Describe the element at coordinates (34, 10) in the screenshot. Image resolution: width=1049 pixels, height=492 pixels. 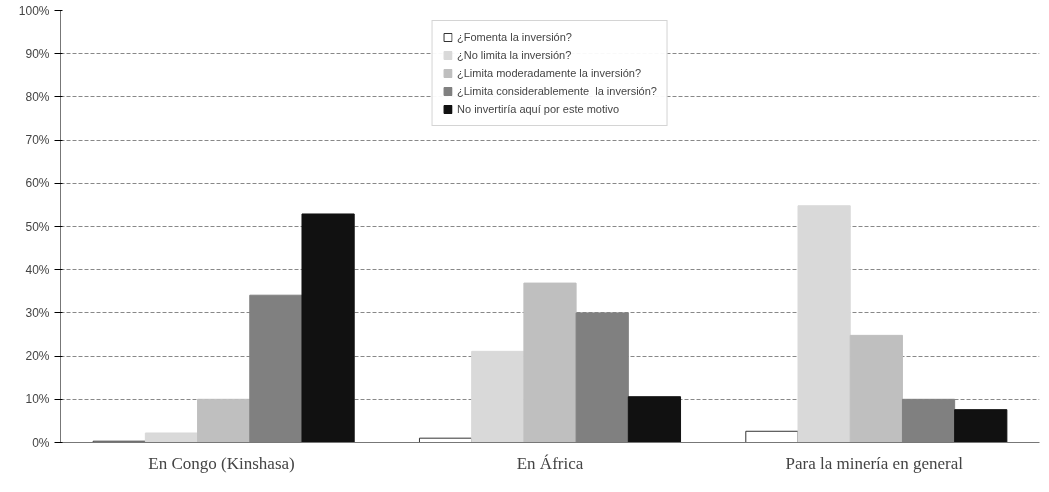
I see `y-tick-label: 100%` at that location.